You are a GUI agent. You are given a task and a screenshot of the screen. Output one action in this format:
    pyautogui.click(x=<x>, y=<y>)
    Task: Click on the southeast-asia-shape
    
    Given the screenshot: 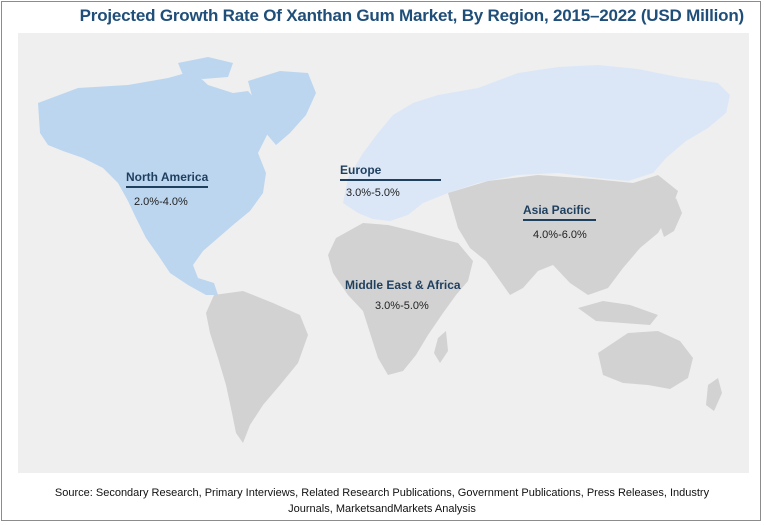 What is the action you would take?
    pyautogui.click(x=618, y=313)
    